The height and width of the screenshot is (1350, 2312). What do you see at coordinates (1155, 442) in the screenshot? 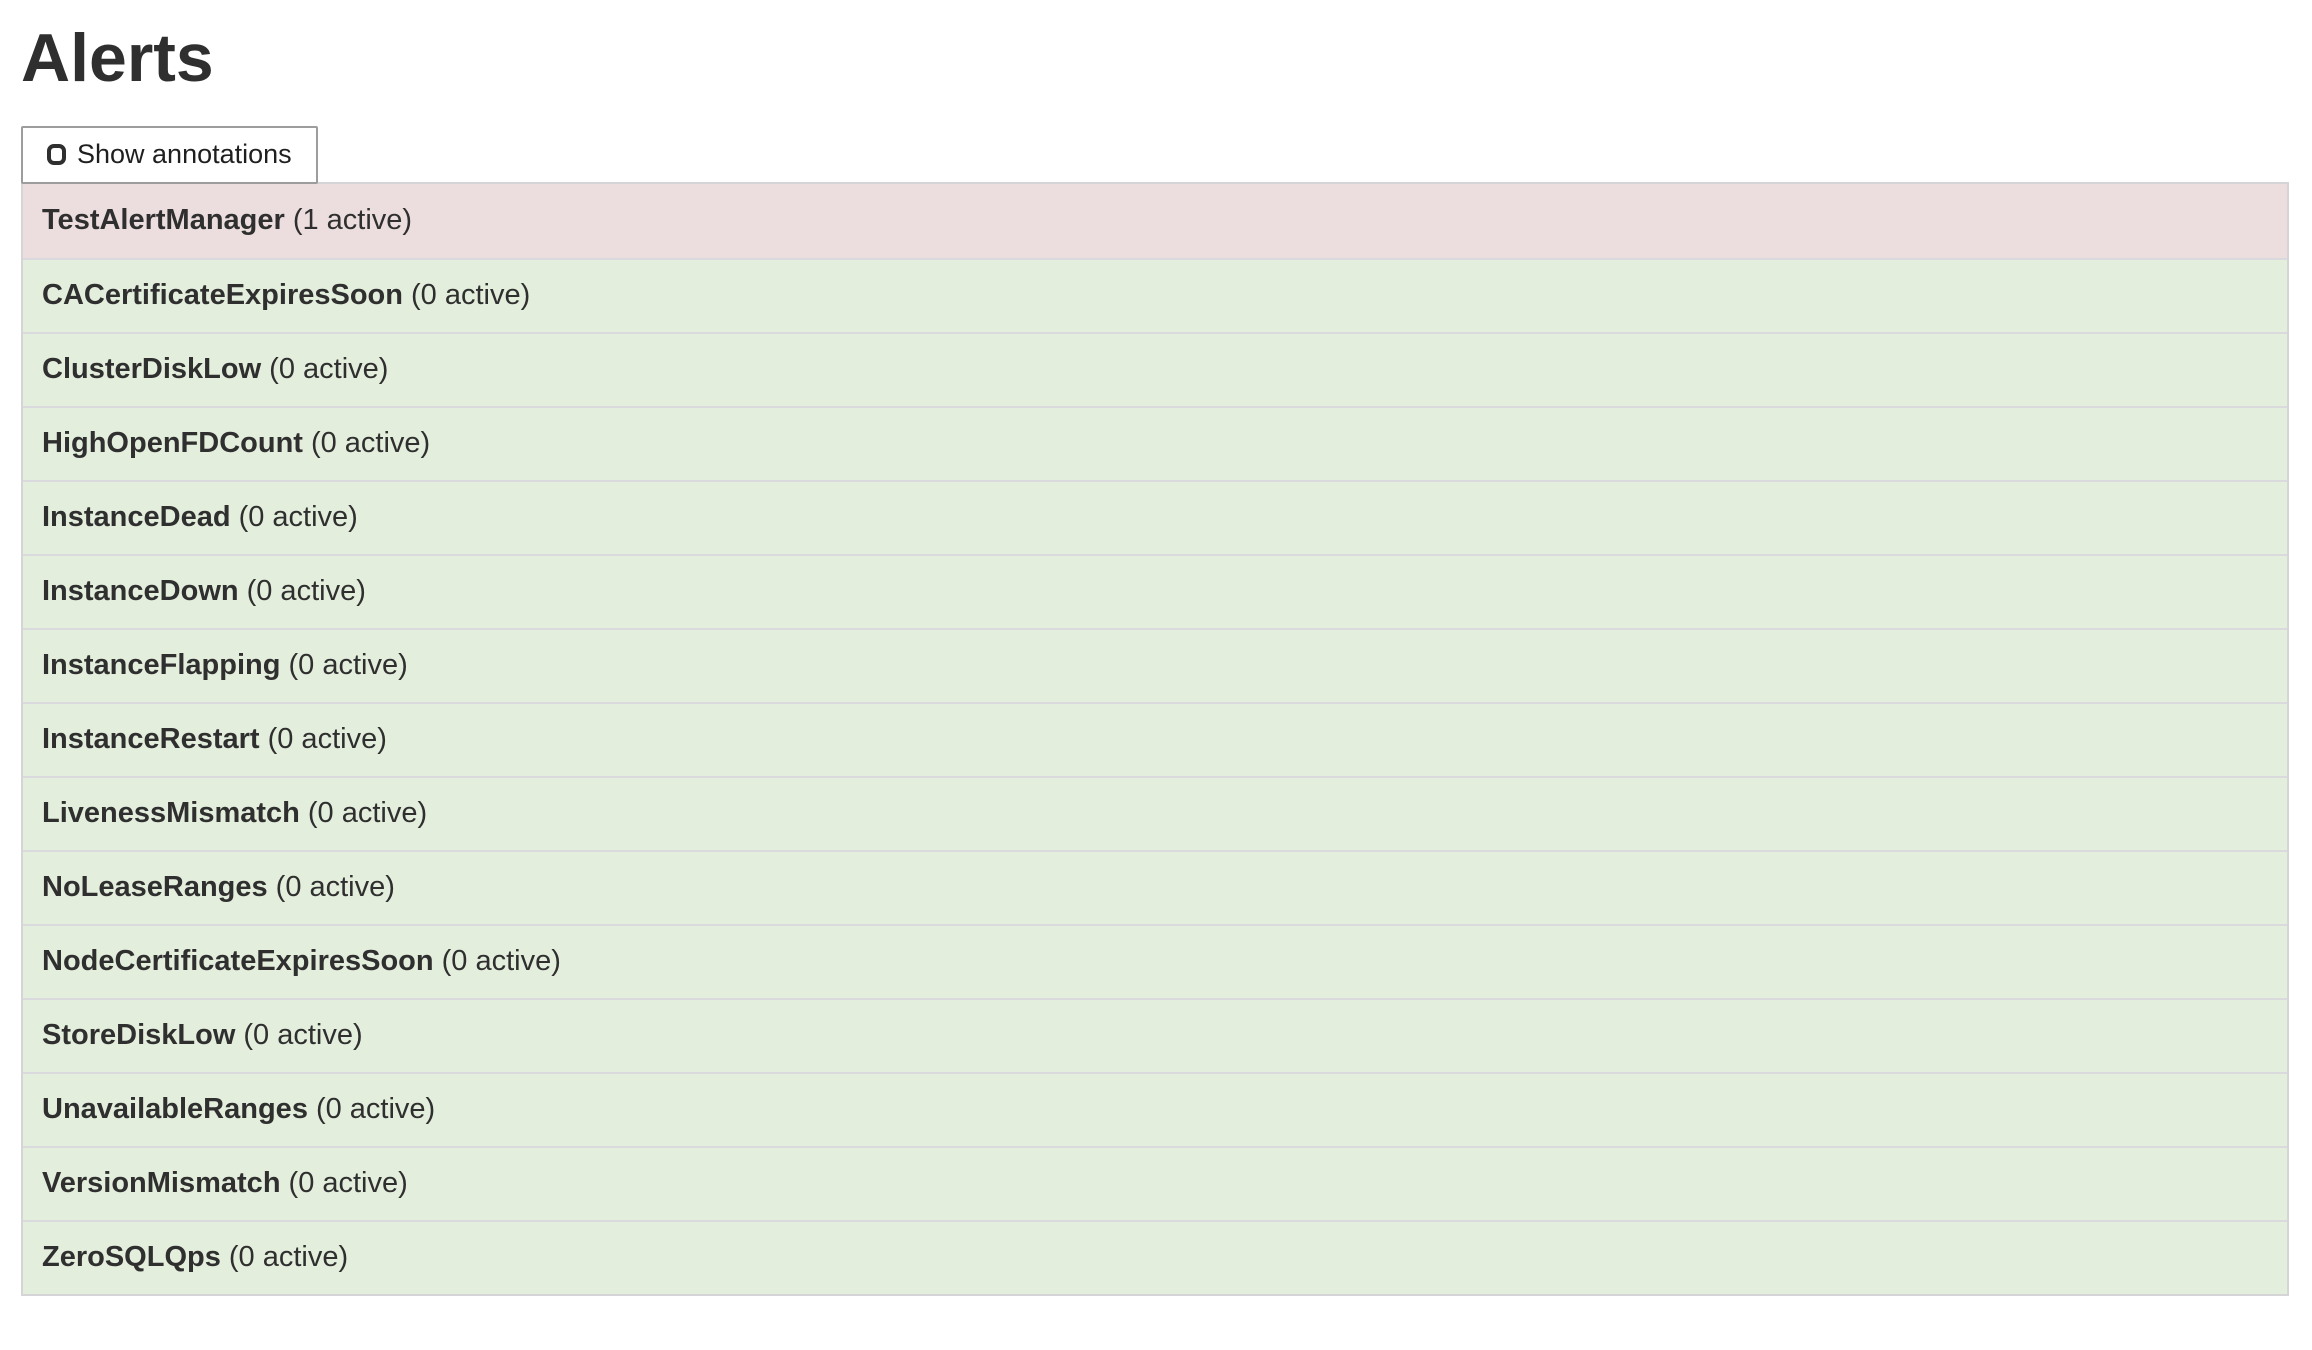
I see `alert-row: HighOpenFDCount (0 active)` at bounding box center [1155, 442].